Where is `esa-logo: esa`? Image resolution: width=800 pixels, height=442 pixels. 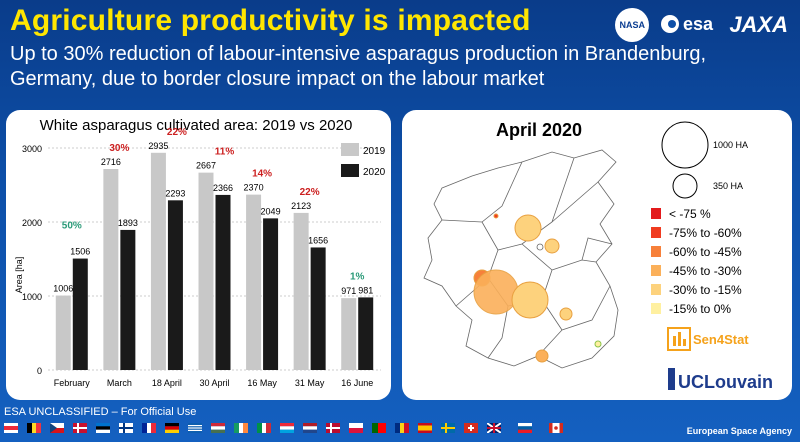 esa-logo: esa is located at coordinates (689, 25).